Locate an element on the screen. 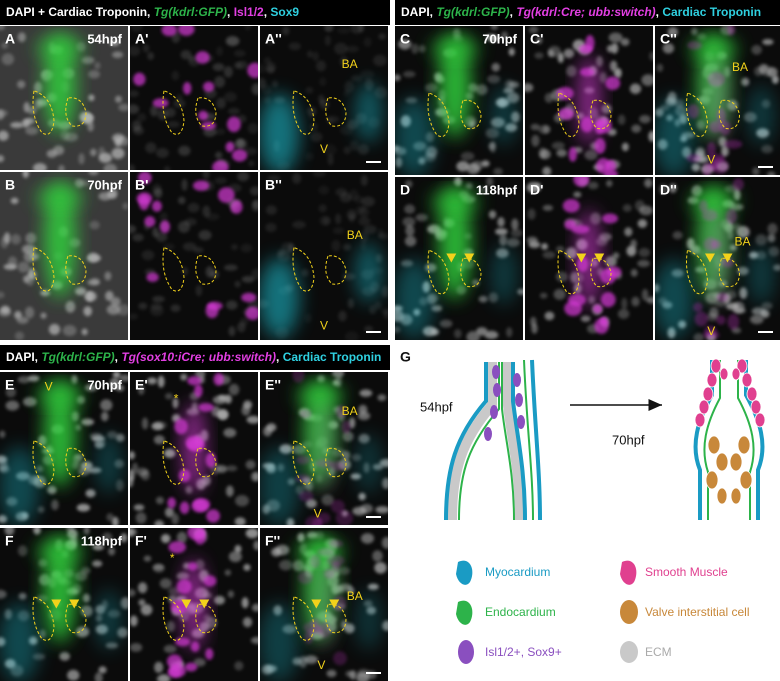 This screenshot has width=780, height=681. header-segment: Isl1/2 is located at coordinates (249, 12).